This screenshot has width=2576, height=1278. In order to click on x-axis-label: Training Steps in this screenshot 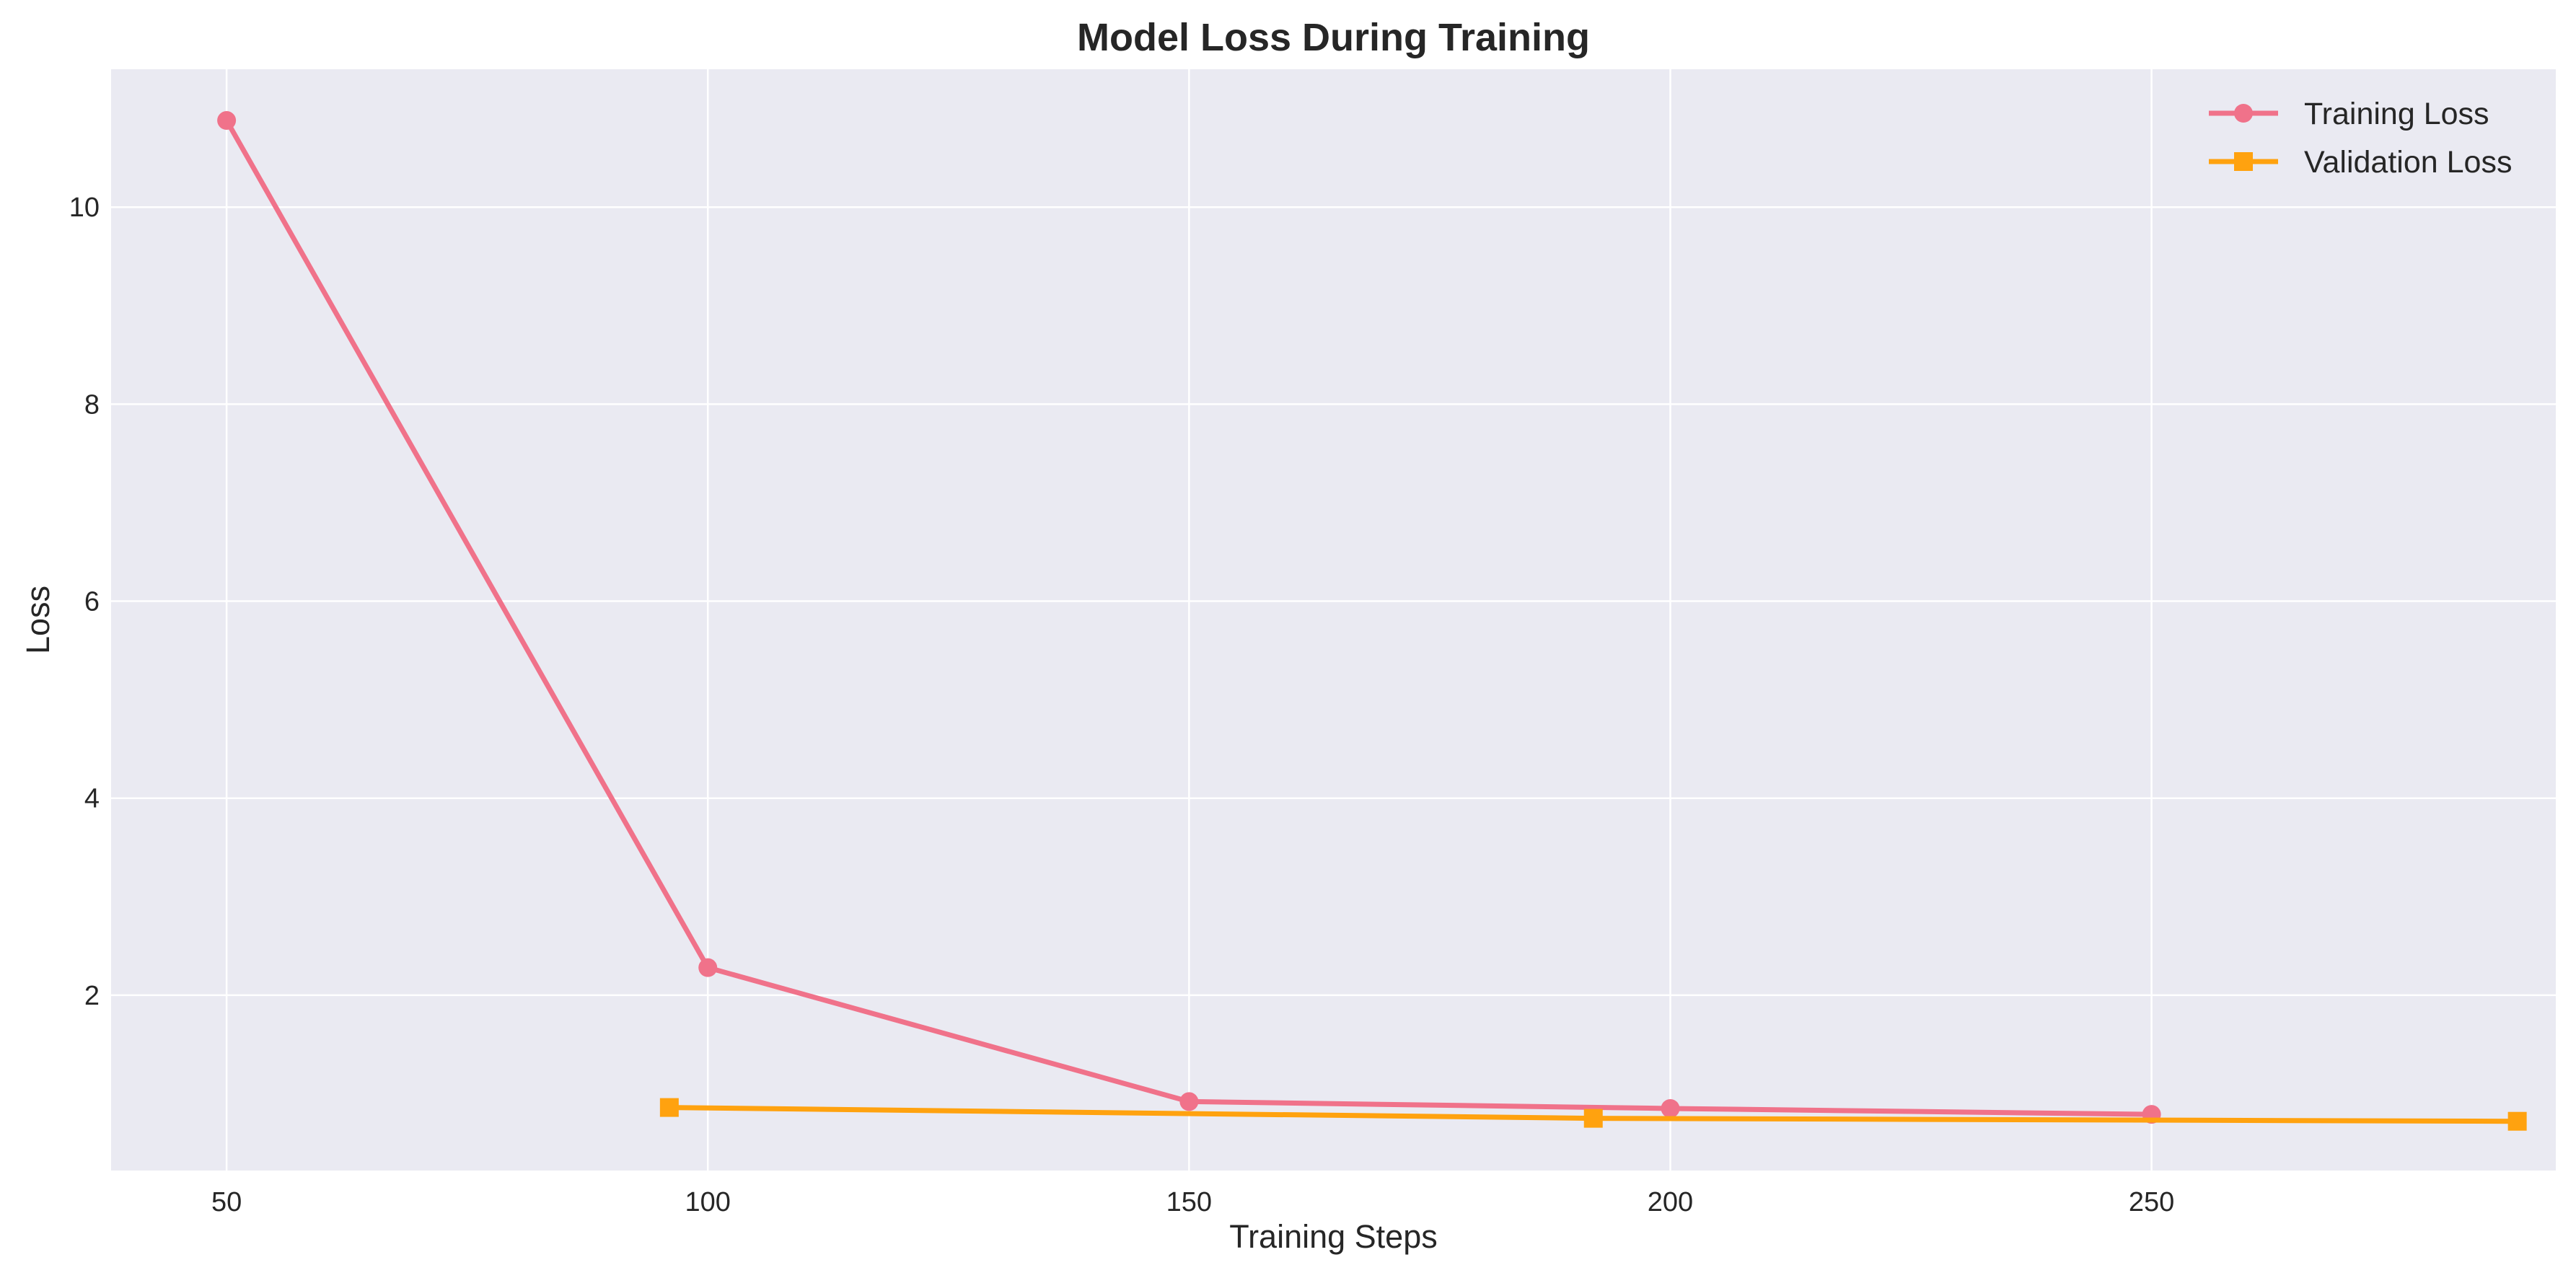, I will do `click(1333, 1236)`.